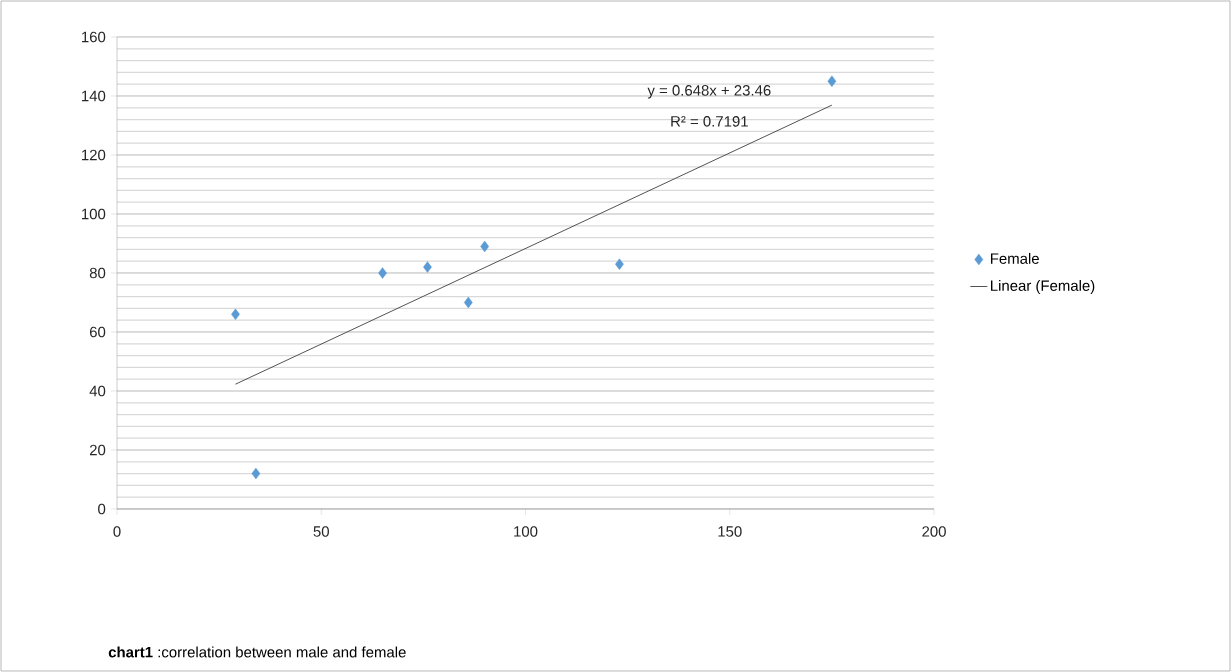  Describe the element at coordinates (117, 531) in the screenshot. I see `x-tick-label: 0` at that location.